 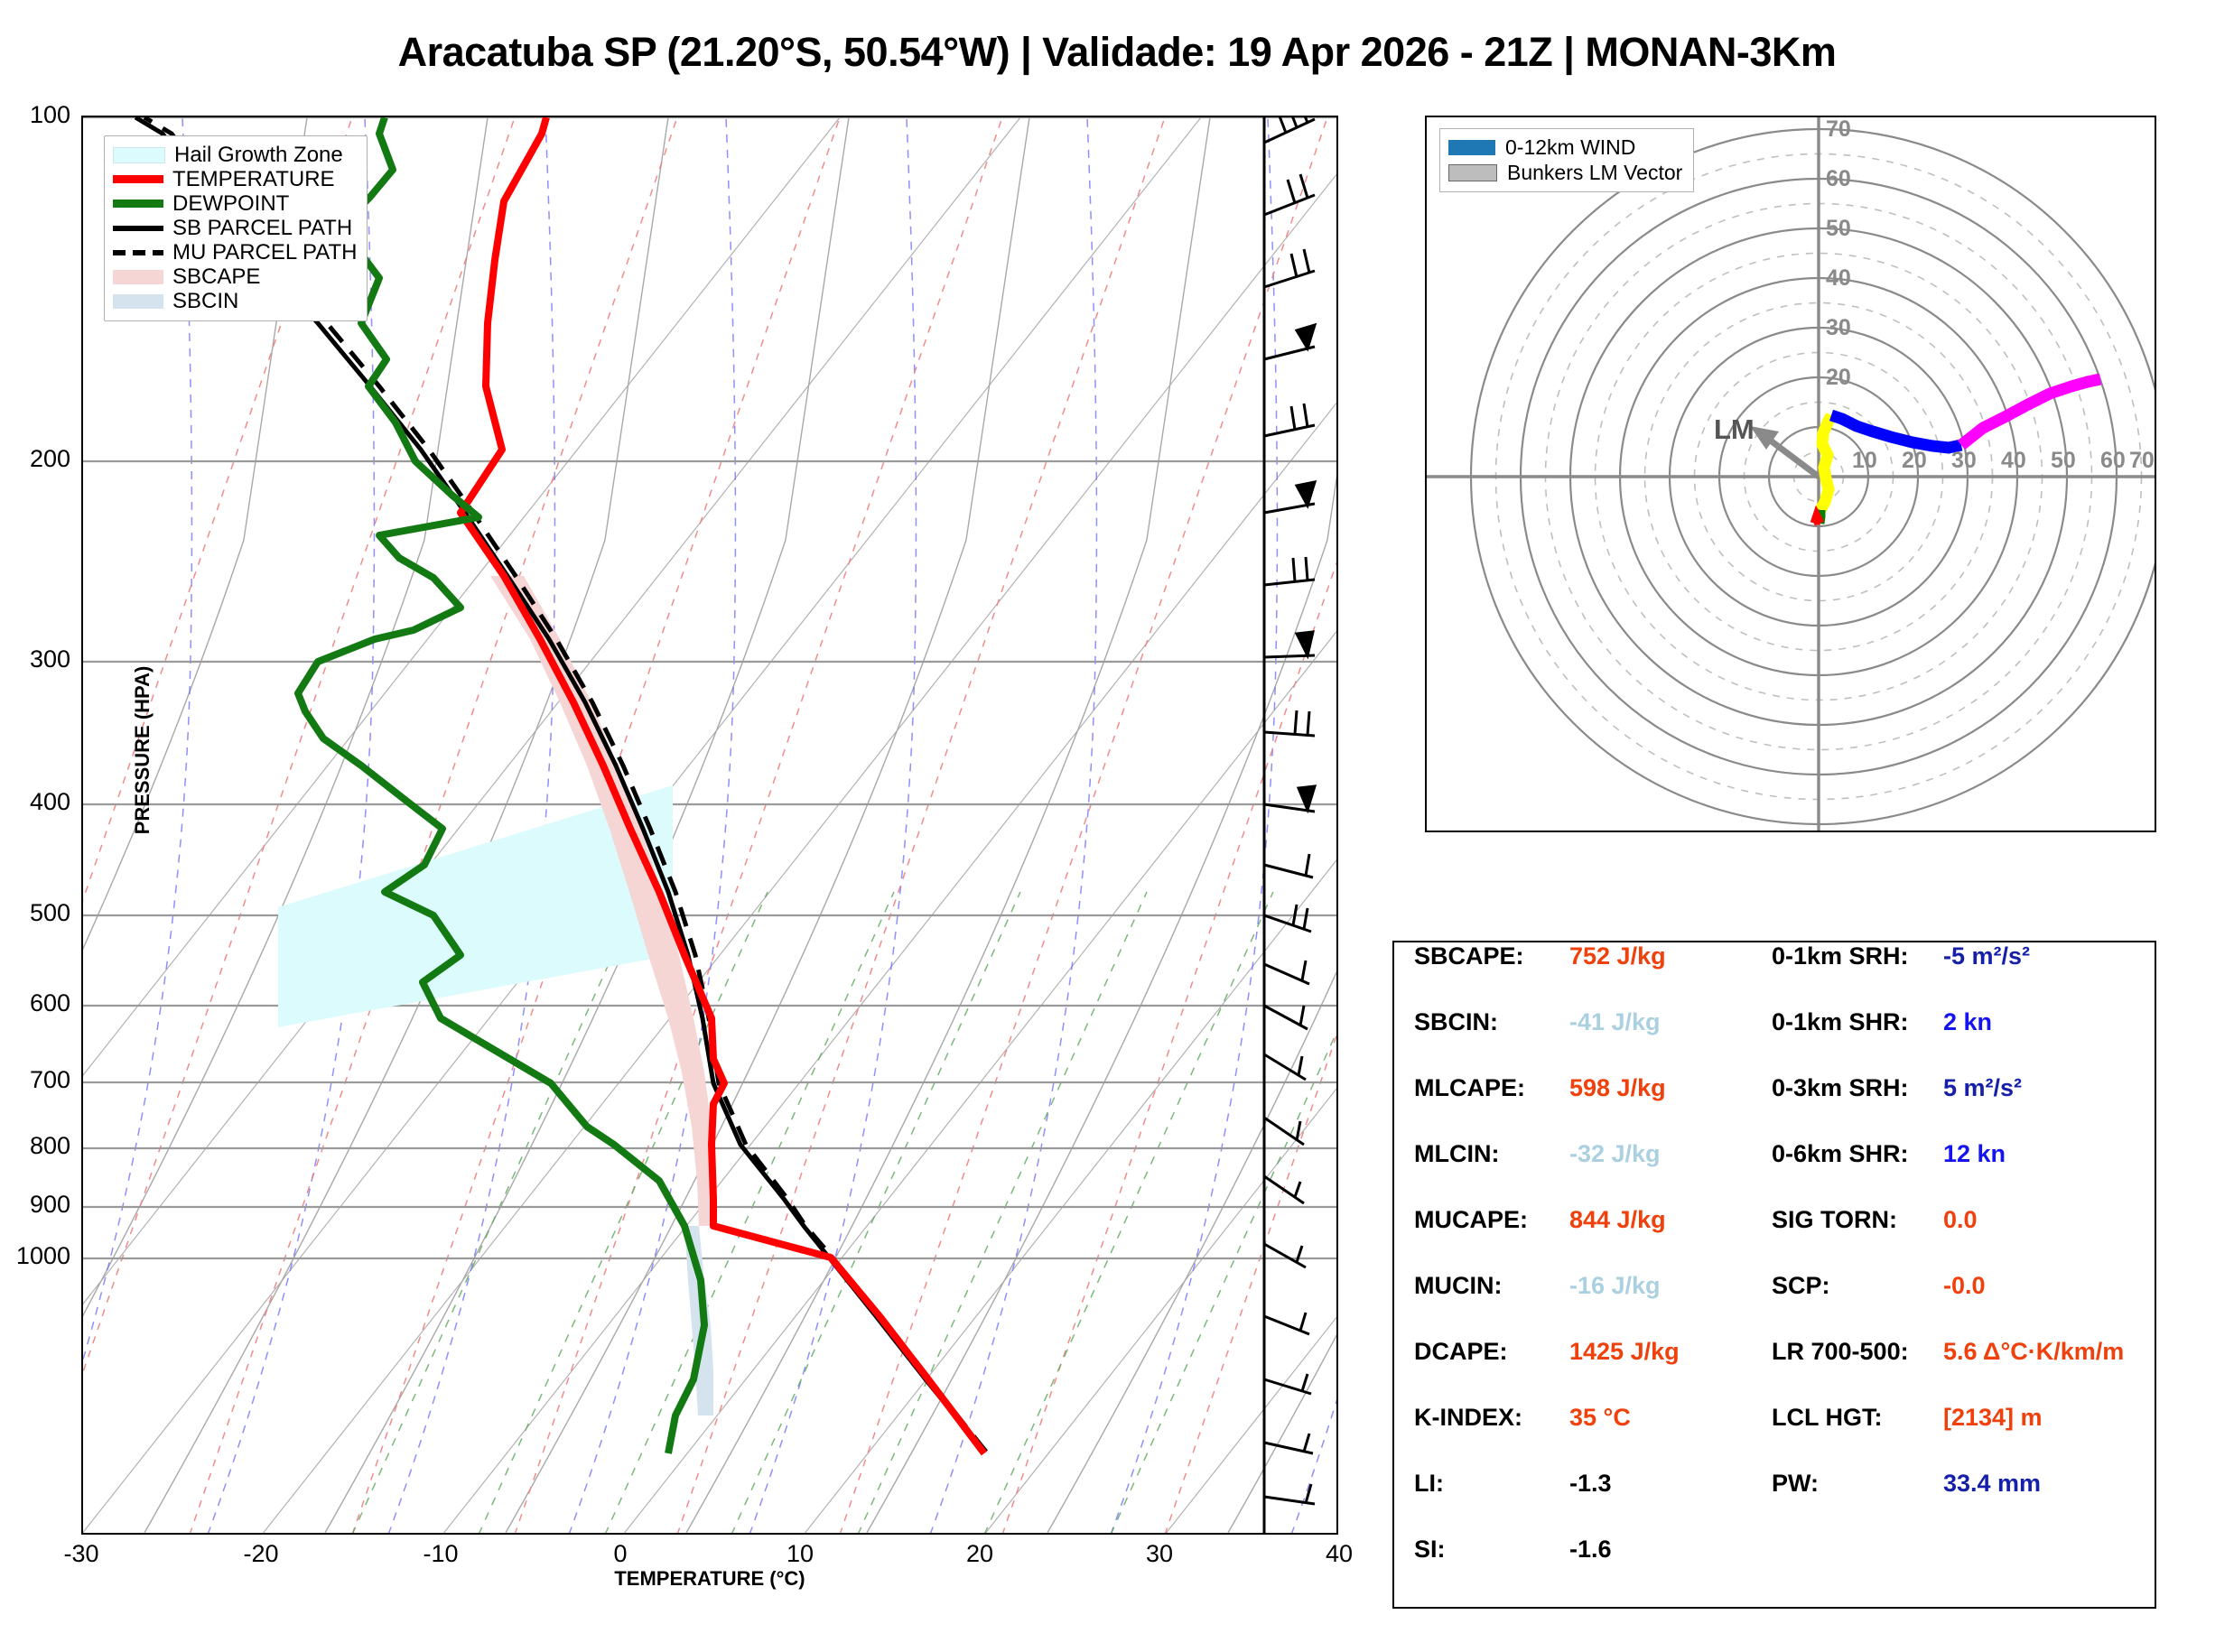 What do you see at coordinates (441, 1553) in the screenshot?
I see `temperature-tick: -10` at bounding box center [441, 1553].